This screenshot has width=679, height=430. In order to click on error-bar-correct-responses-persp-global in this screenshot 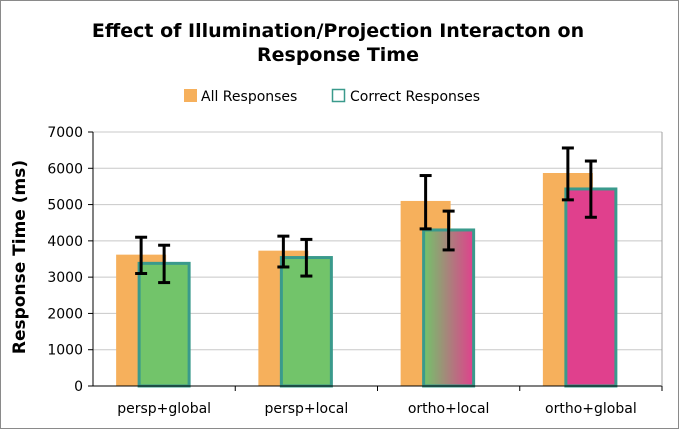, I will do `click(164, 264)`.